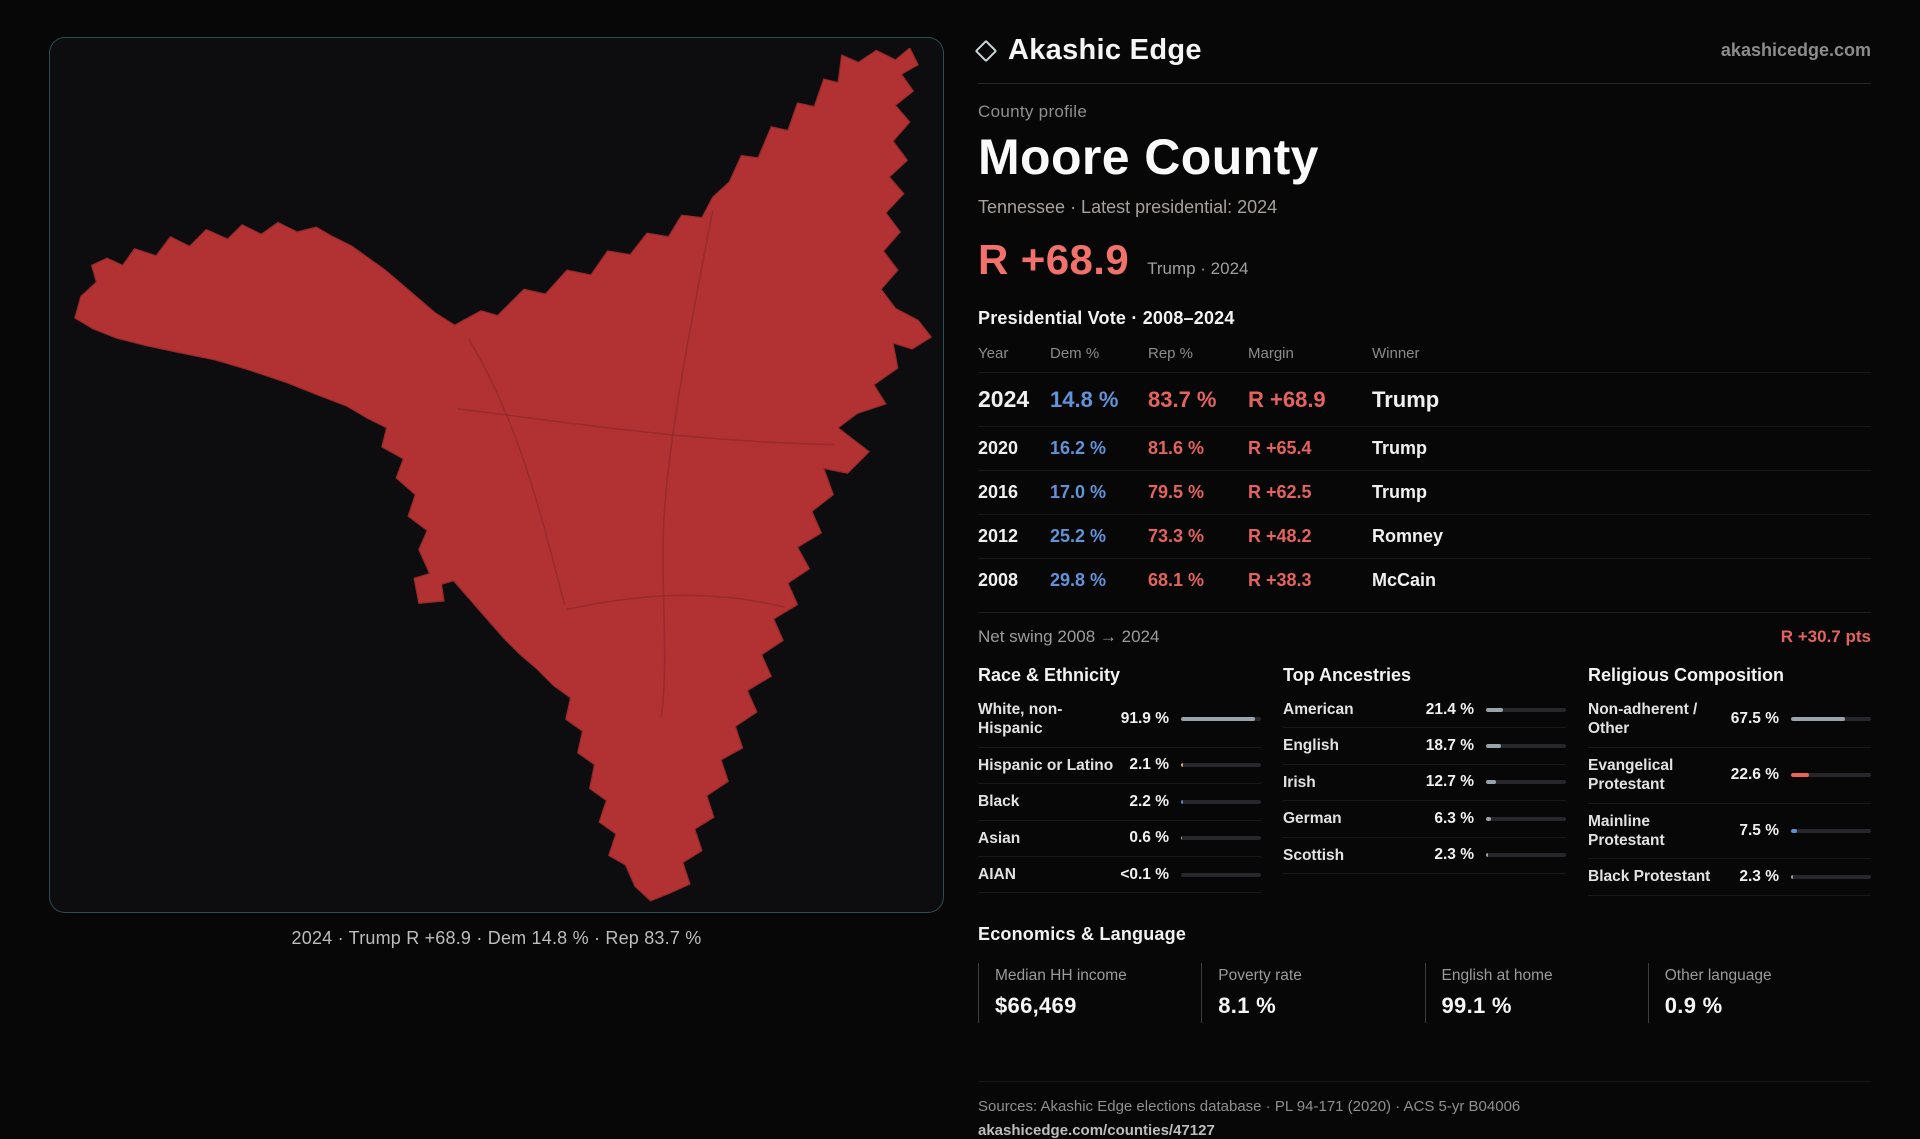 This screenshot has height=1139, width=1920. Describe the element at coordinates (1198, 448) in the screenshot. I see `rep-cell: 81.6 %` at that location.